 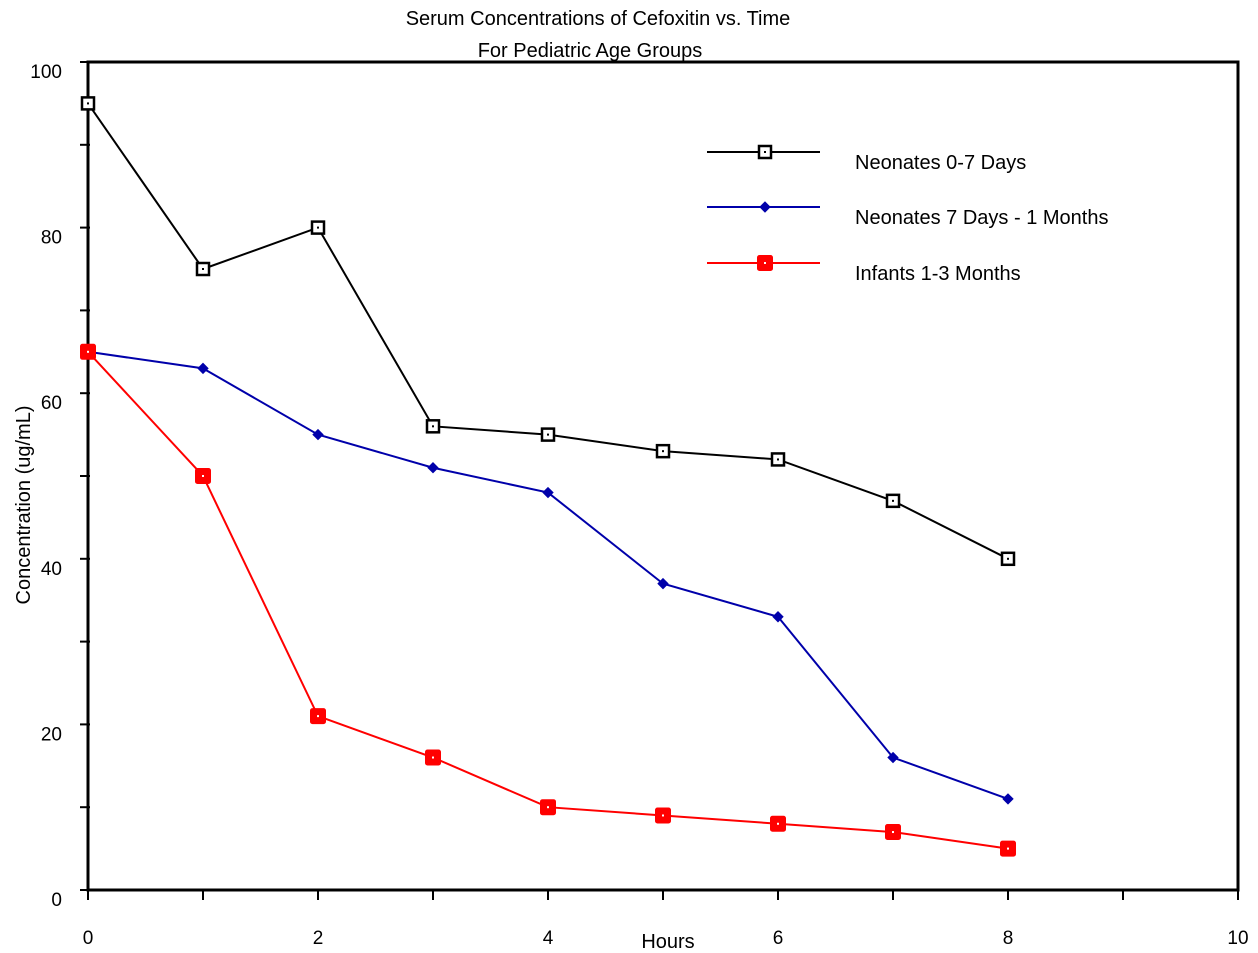 I want to click on legend-label: Neonates 0-7 Days, so click(x=940, y=163).